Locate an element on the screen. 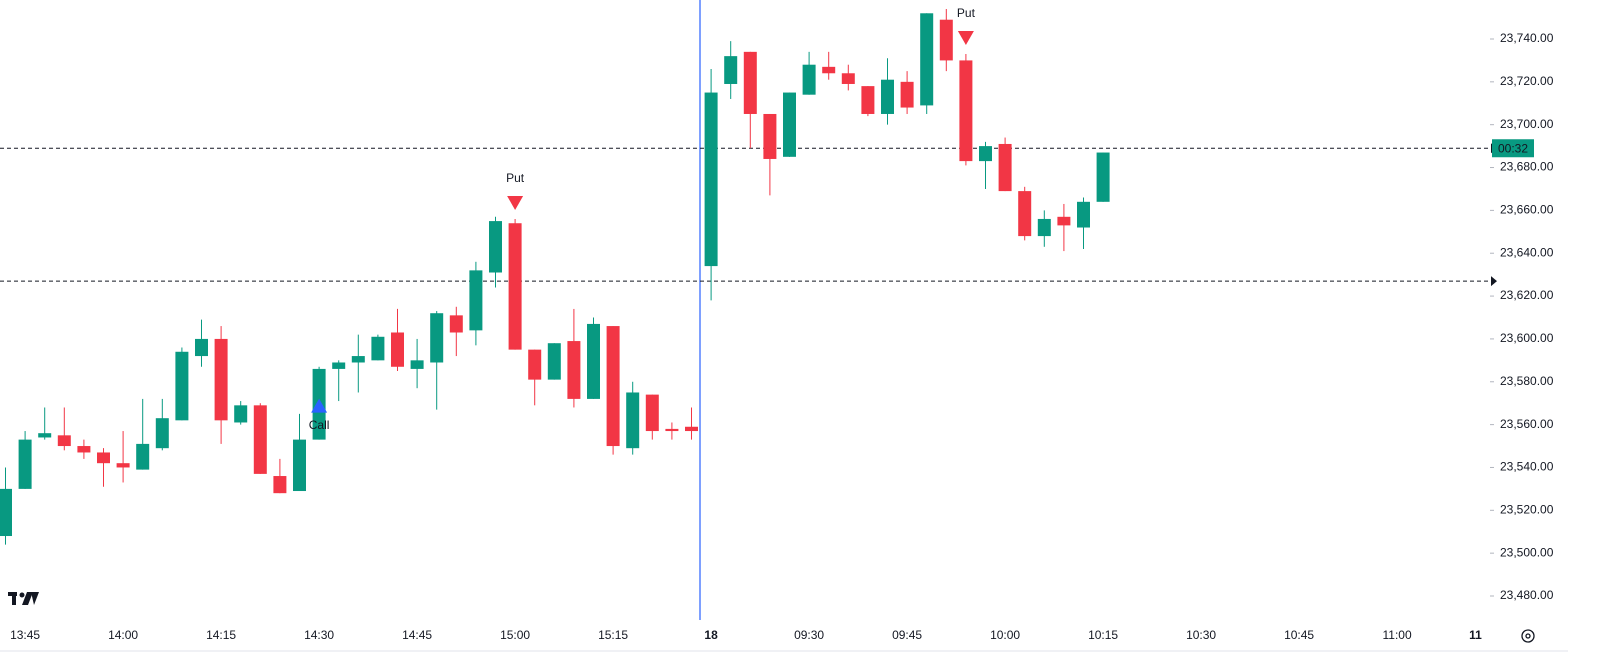 The width and height of the screenshot is (1600, 667). countdown: 00:32 is located at coordinates (1513, 148).